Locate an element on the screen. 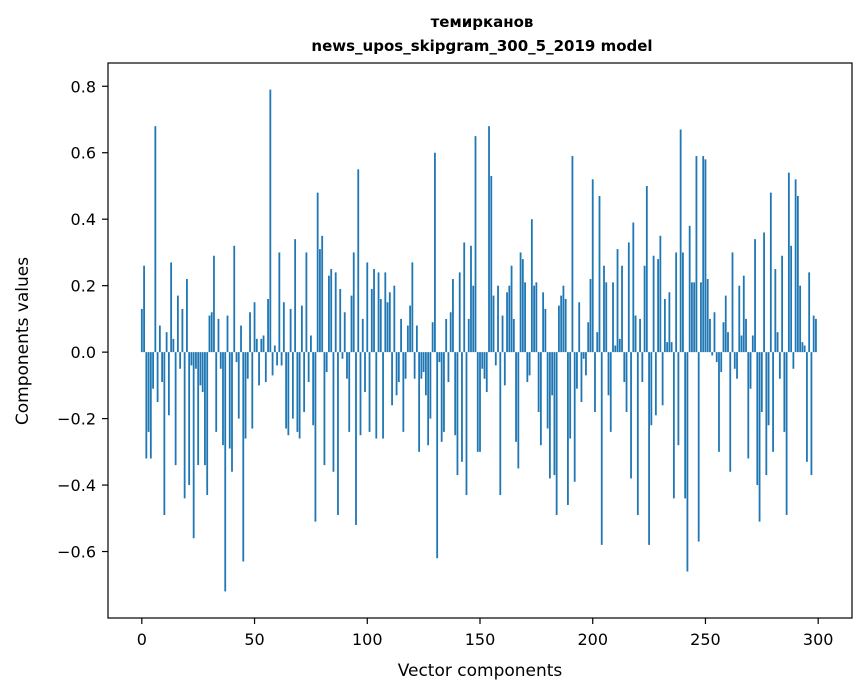 This screenshot has height=696, width=867. y-tick-label-0: −0.6 is located at coordinates (76, 552).